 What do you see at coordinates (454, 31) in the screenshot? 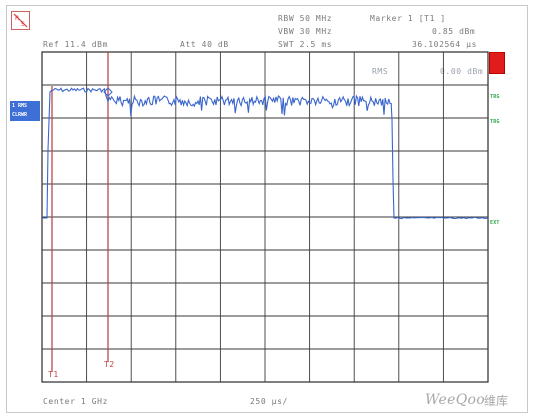
I see `marker-level: 0.85 dBm` at bounding box center [454, 31].